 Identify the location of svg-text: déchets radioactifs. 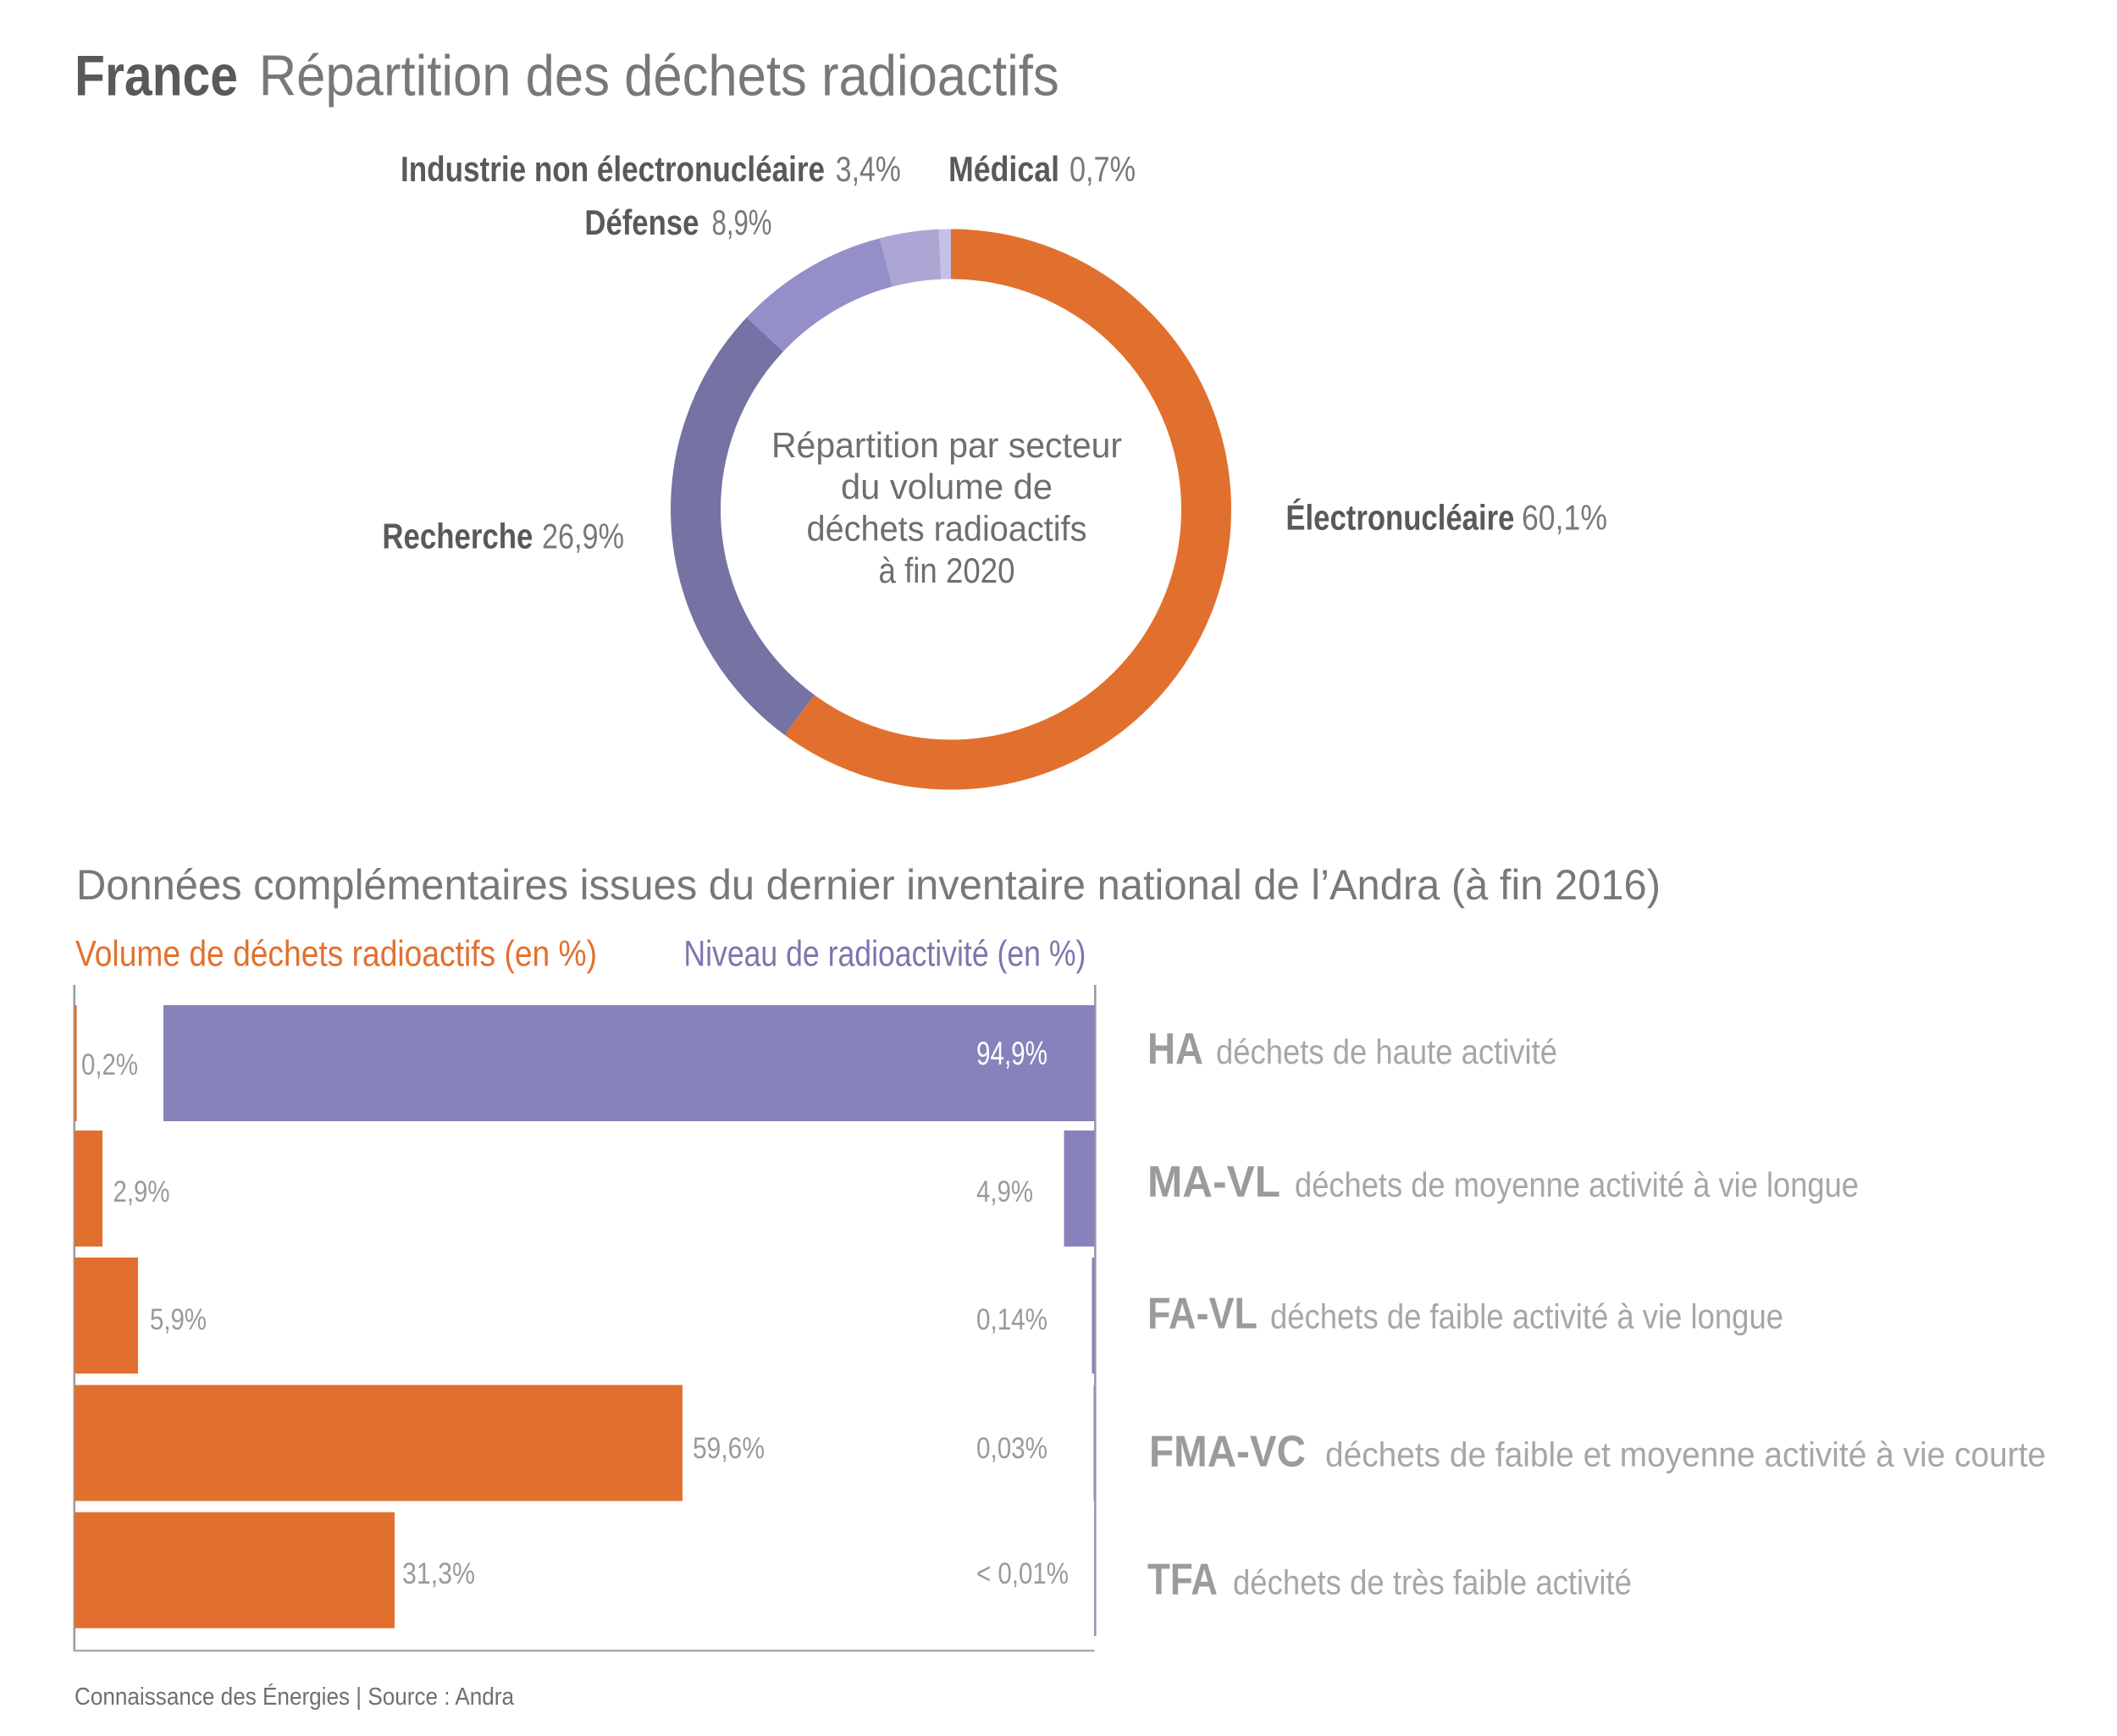
(947, 529).